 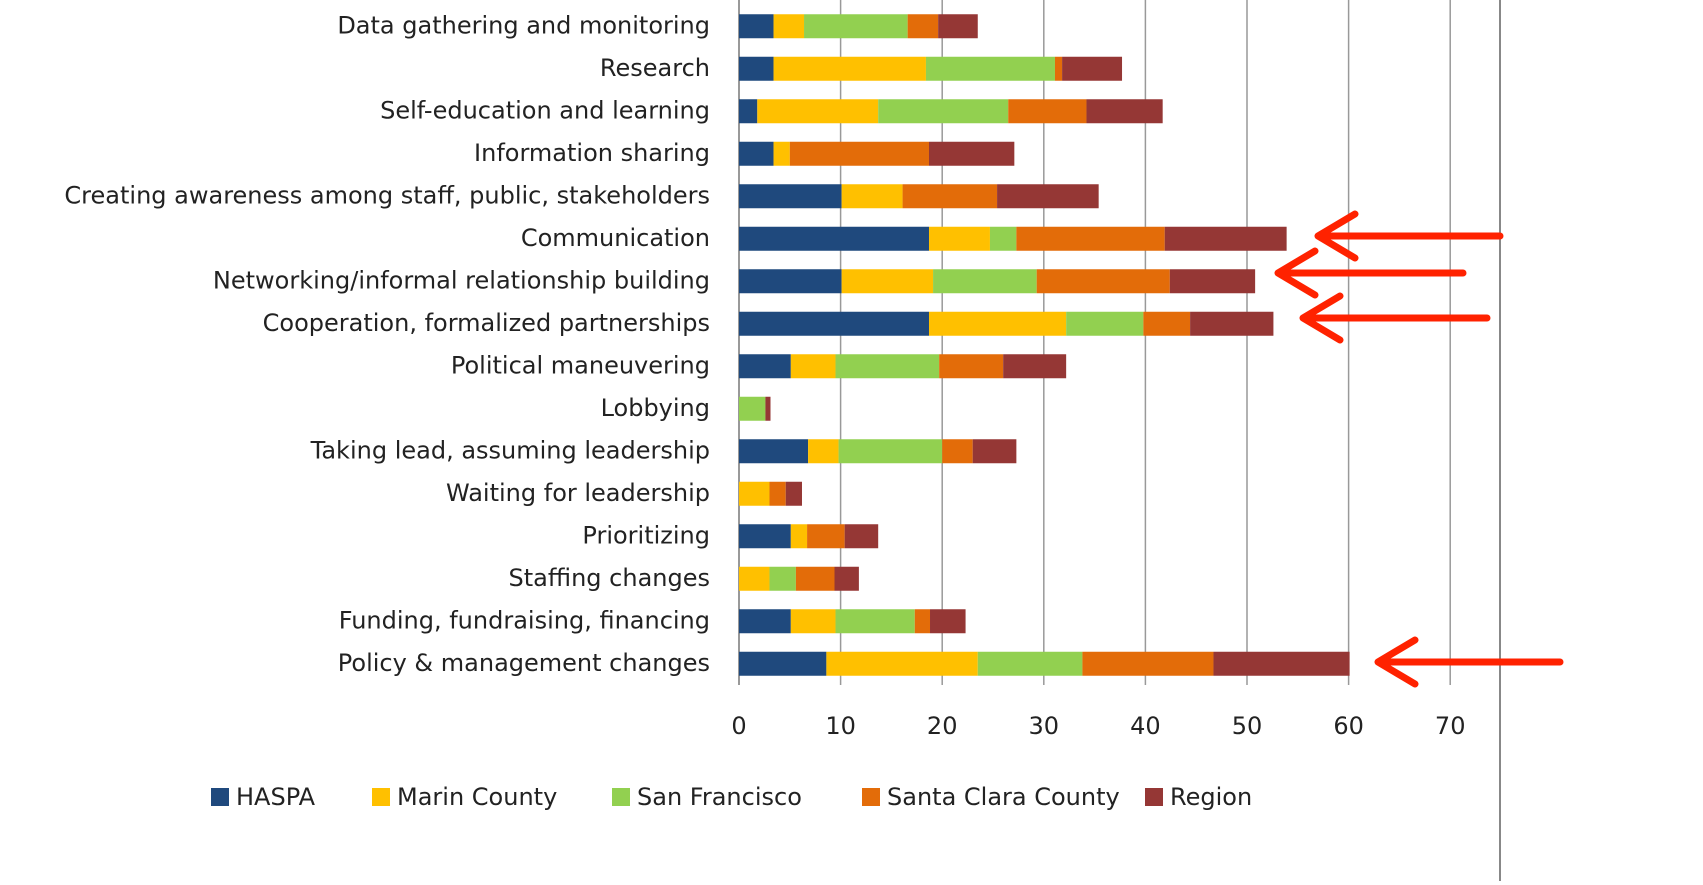 What do you see at coordinates (524, 620) in the screenshot?
I see `y-tick-label: Funding, fundraising, financing` at bounding box center [524, 620].